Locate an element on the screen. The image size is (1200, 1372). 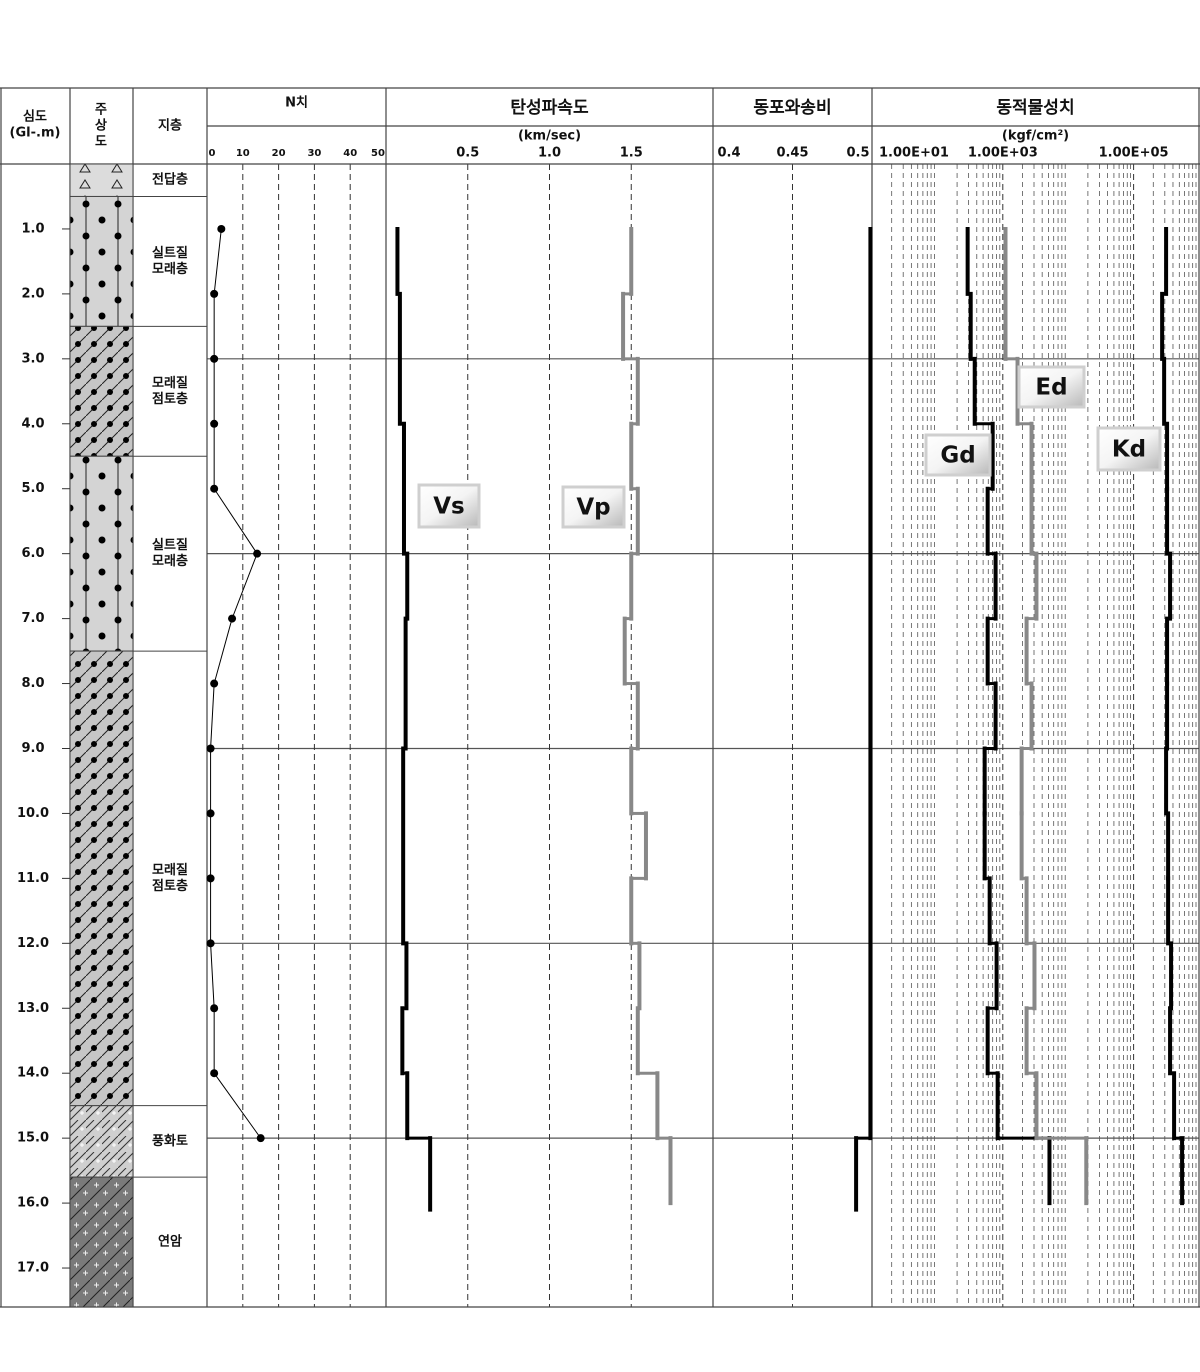
layer-name: 풍화토 is located at coordinates (170, 1141).